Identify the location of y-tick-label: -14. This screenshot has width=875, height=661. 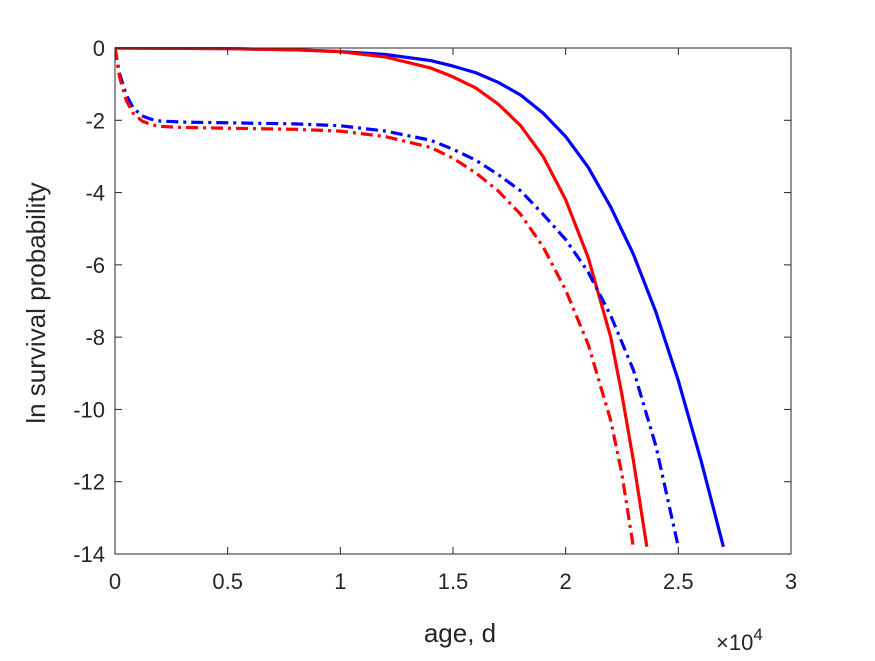
(89, 554).